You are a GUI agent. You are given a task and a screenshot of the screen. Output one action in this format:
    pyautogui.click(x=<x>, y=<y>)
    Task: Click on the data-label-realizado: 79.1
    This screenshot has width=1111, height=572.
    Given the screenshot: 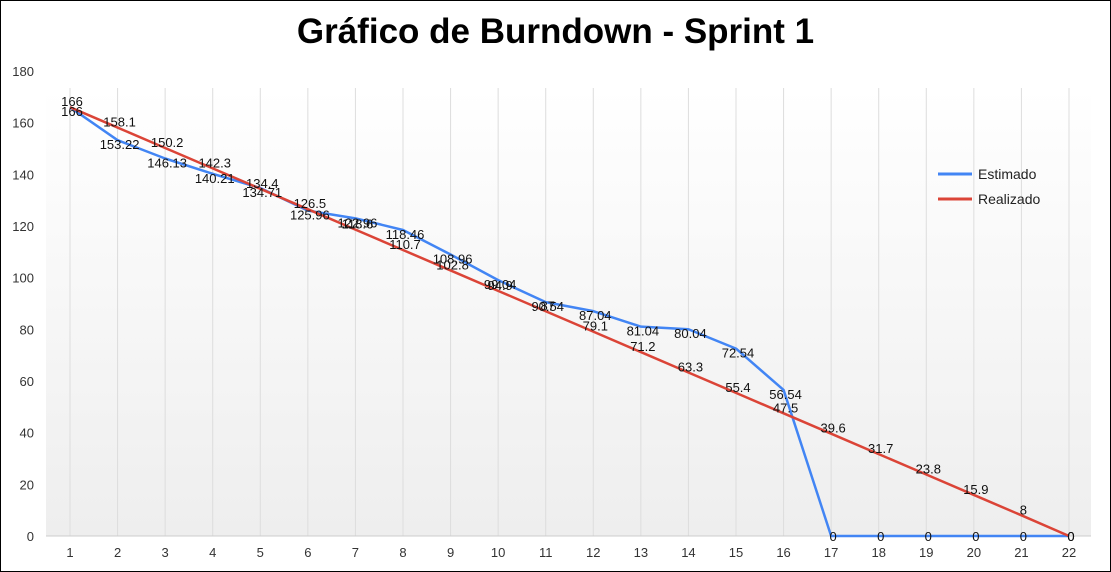 What is the action you would take?
    pyautogui.click(x=595, y=326)
    